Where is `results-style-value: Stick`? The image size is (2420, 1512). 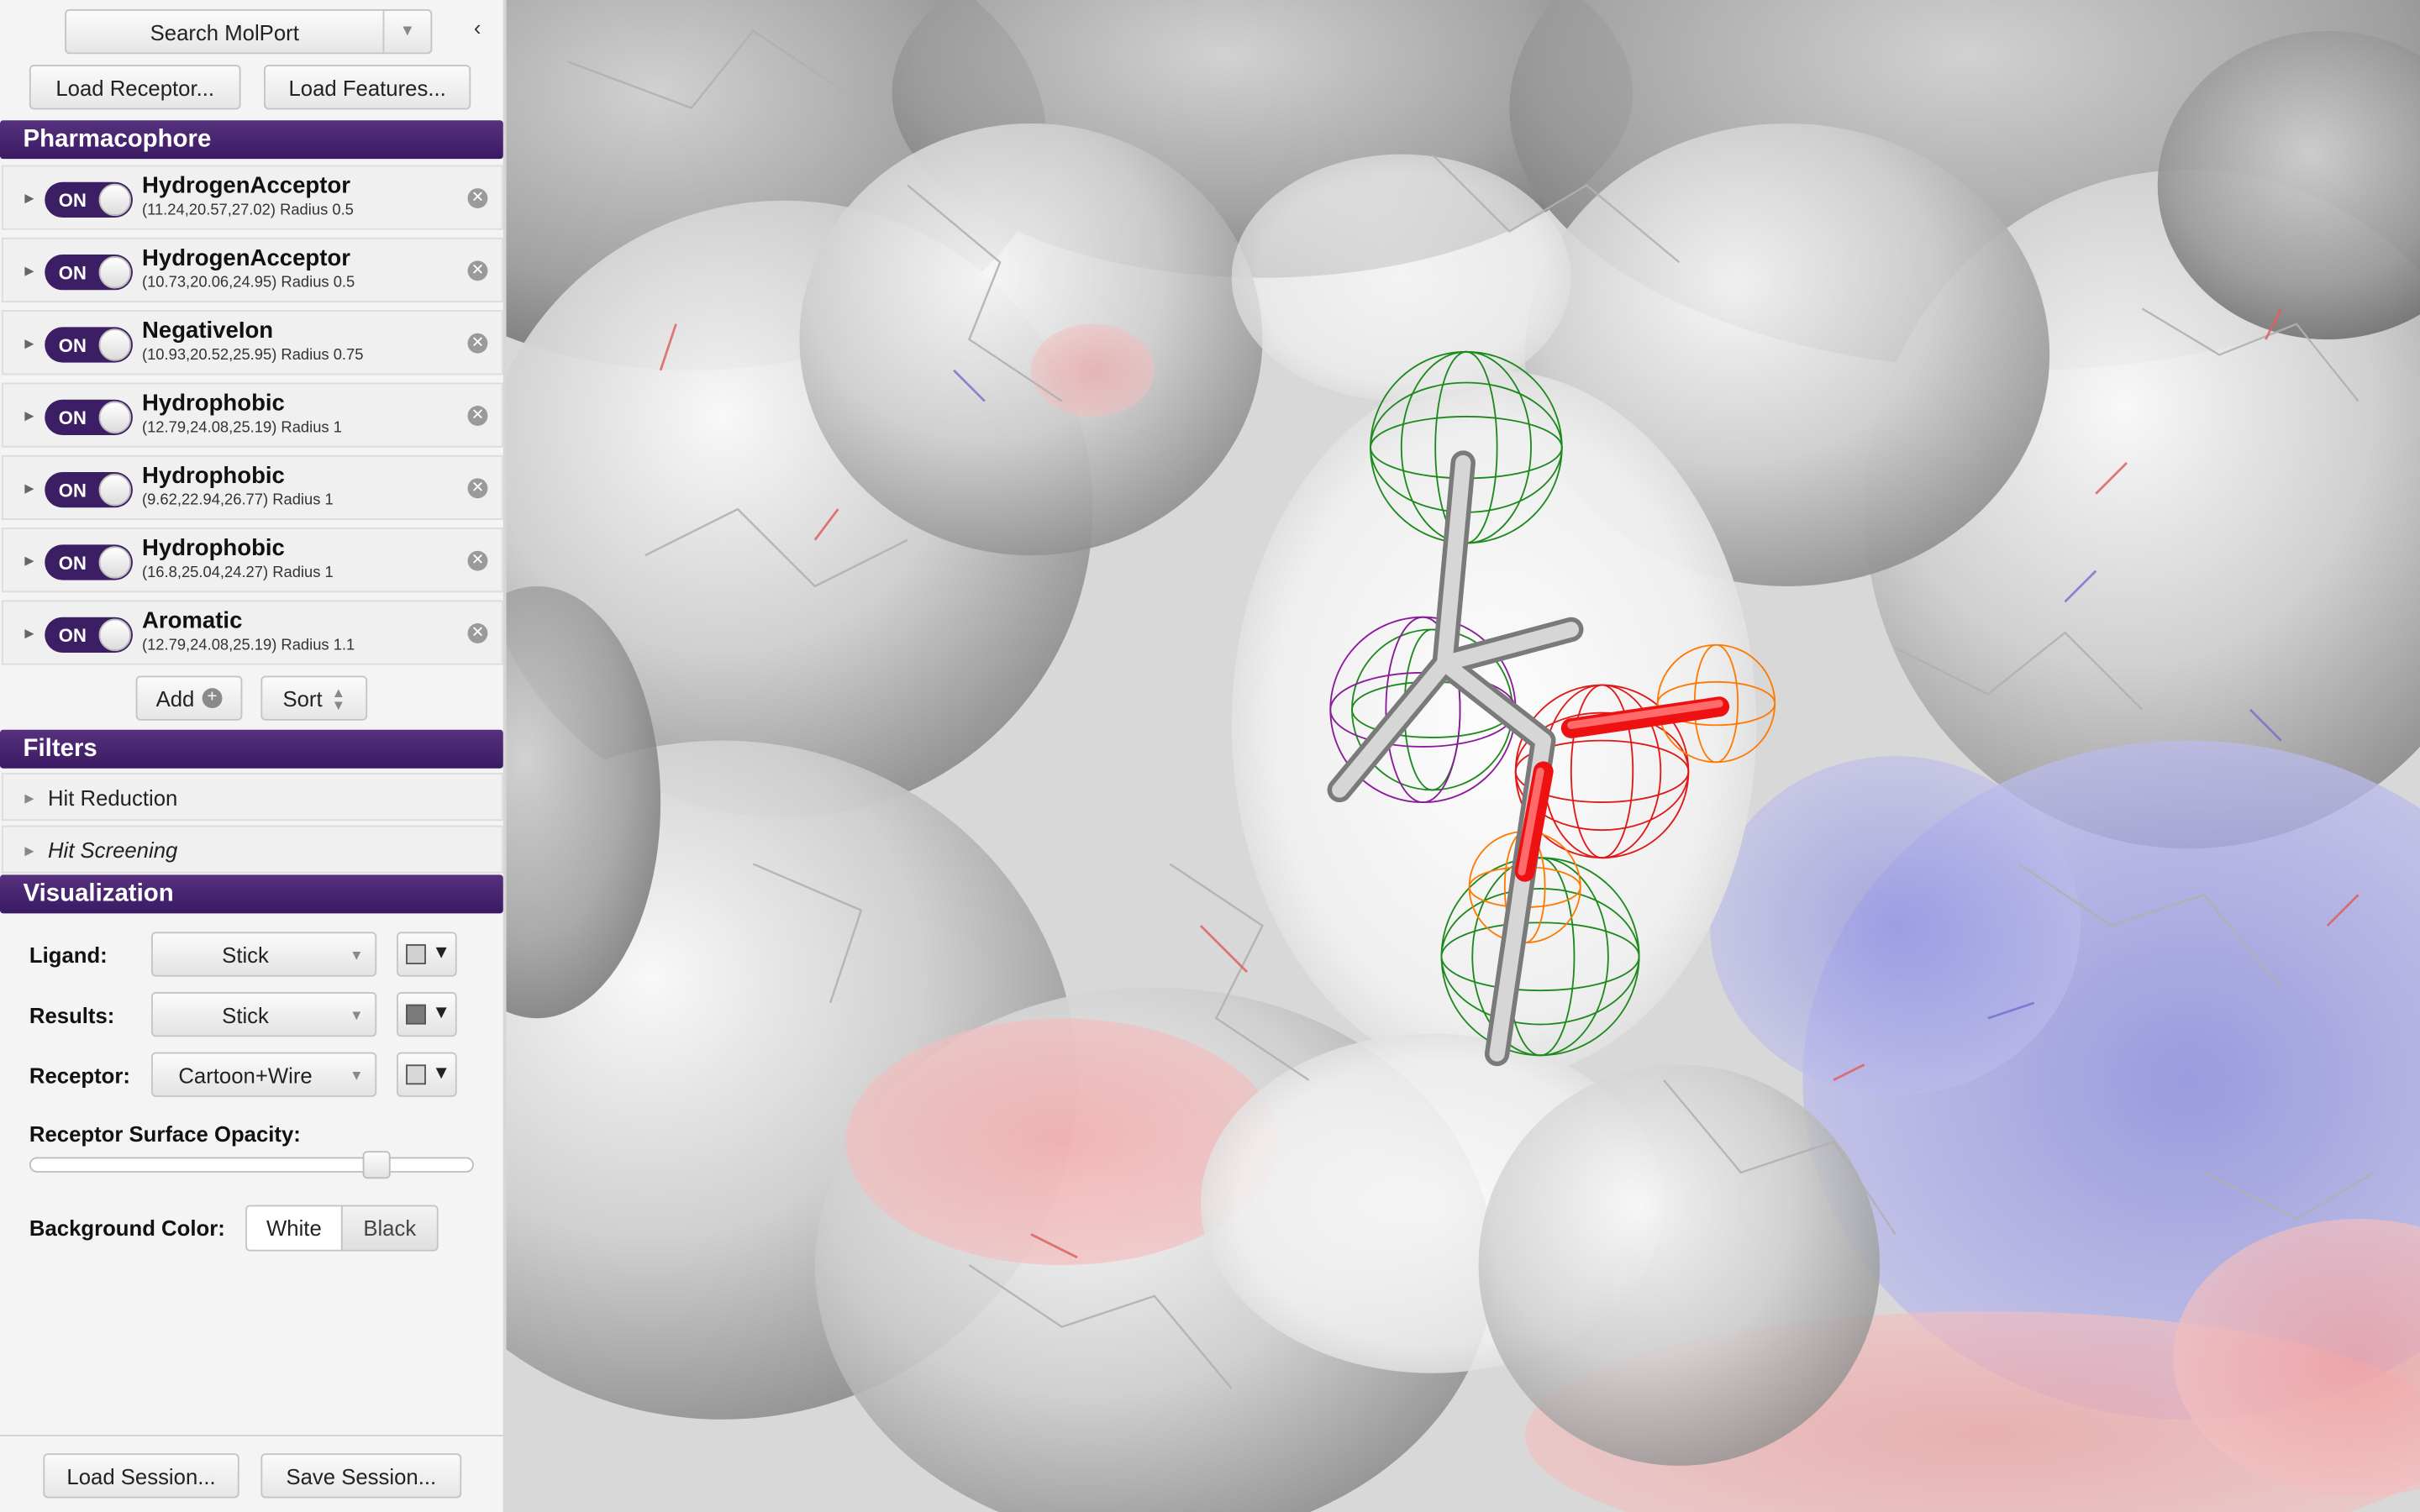 results-style-value: Stick is located at coordinates (246, 1014).